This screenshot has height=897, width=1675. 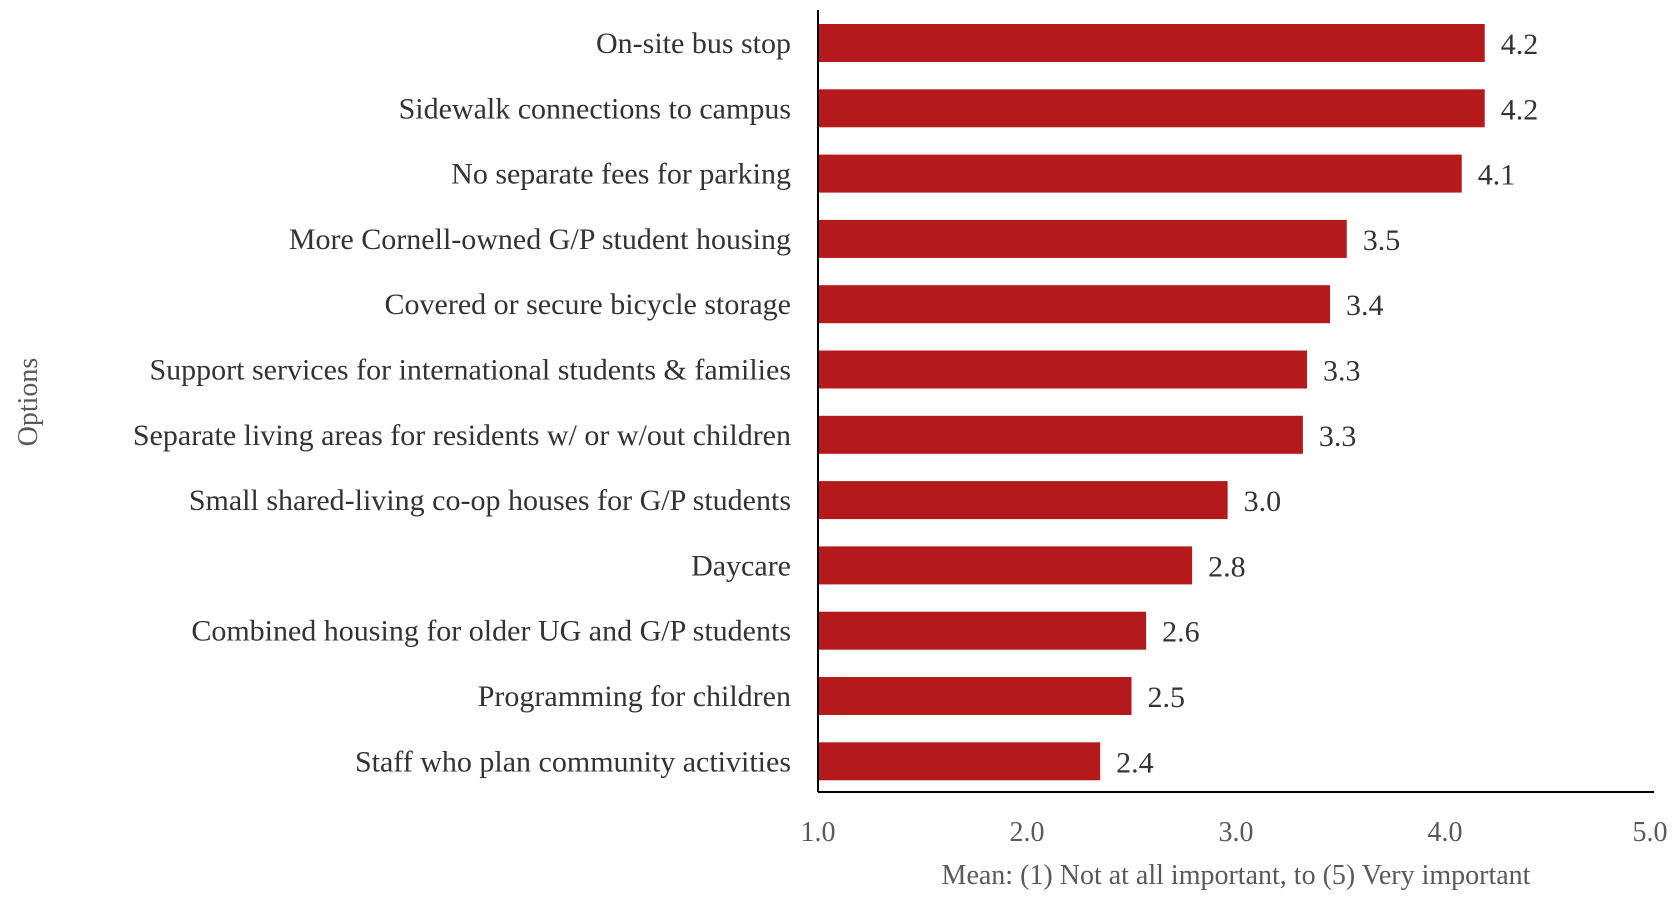 What do you see at coordinates (741, 565) in the screenshot?
I see `category-label: Daycare` at bounding box center [741, 565].